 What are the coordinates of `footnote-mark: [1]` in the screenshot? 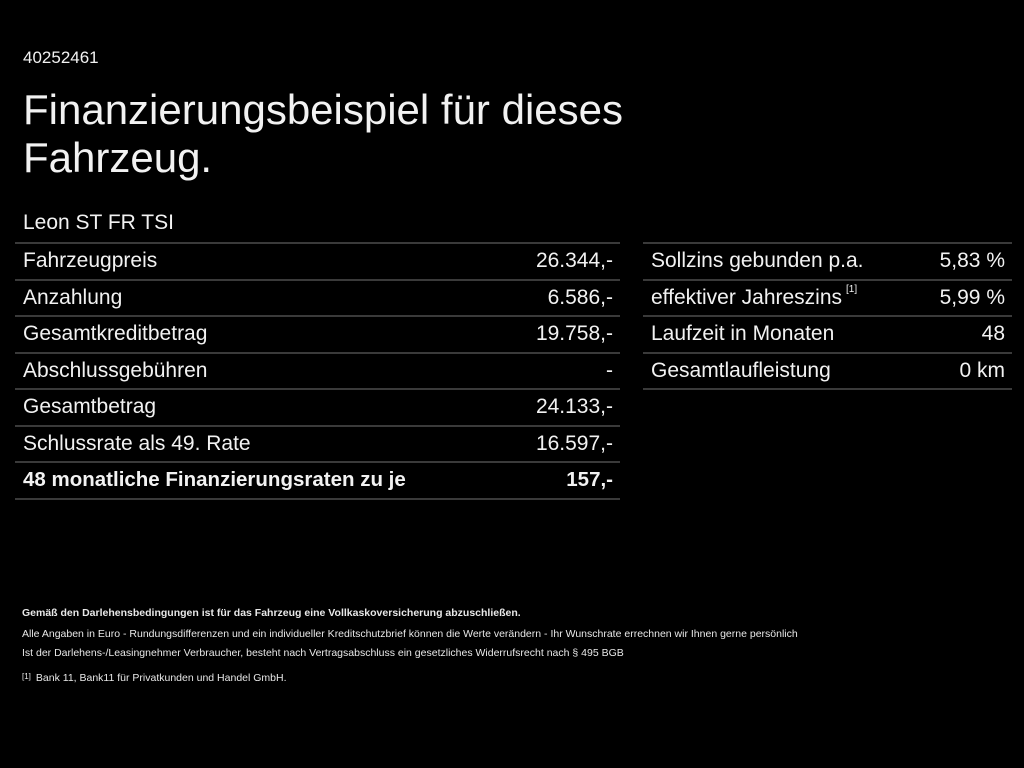 It's located at (26, 676).